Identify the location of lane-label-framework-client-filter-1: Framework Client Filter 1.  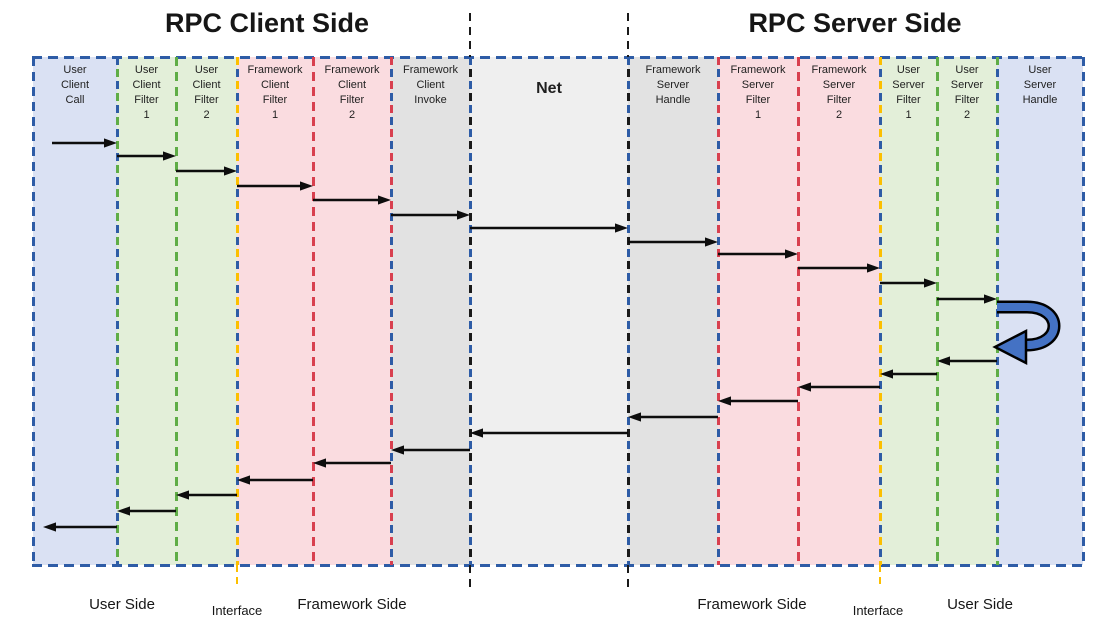
(275, 92).